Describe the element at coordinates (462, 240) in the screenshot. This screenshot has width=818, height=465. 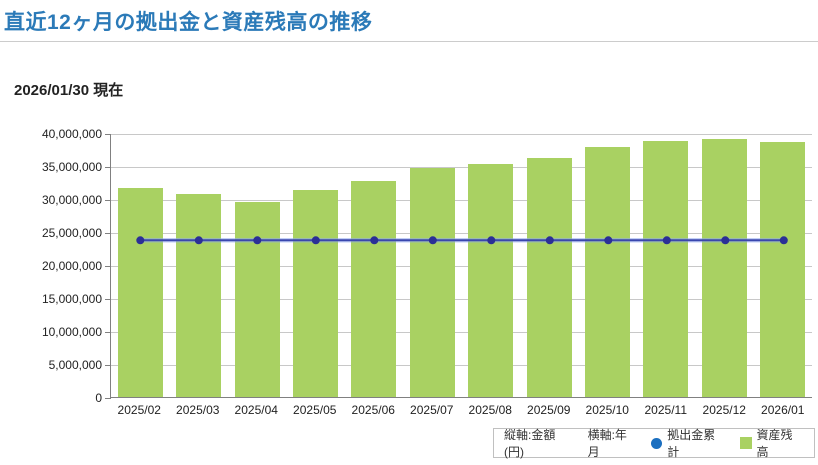
I see `contribution-line-series` at that location.